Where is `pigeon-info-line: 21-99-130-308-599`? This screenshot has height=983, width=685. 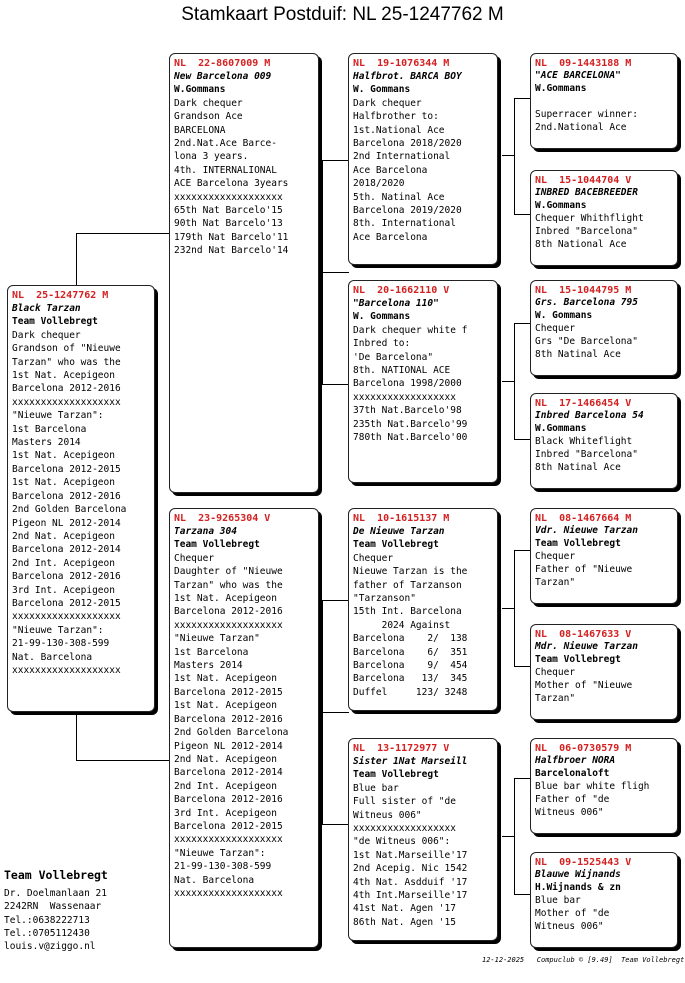 pigeon-info-line: 21-99-130-308-599 is located at coordinates (223, 867).